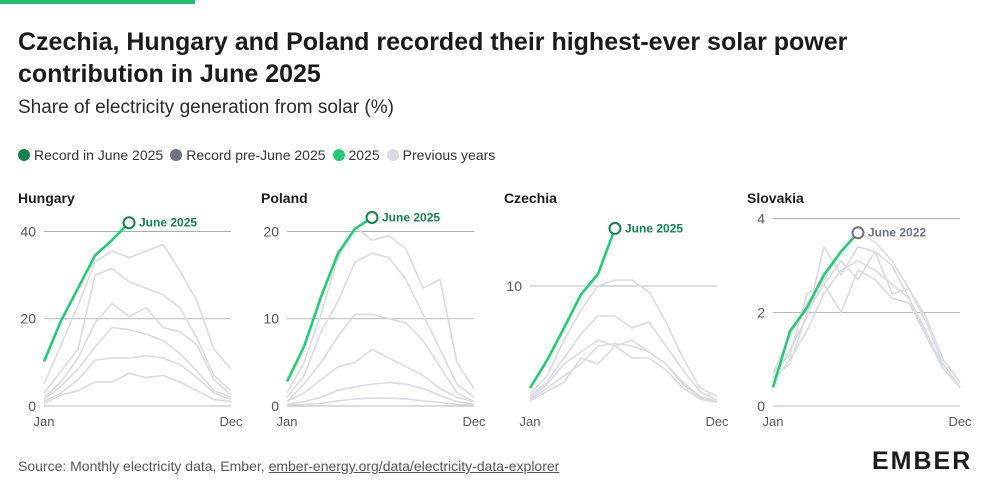 The height and width of the screenshot is (491, 995). Describe the element at coordinates (858, 233) in the screenshot. I see `record-marker-slovakia` at that location.